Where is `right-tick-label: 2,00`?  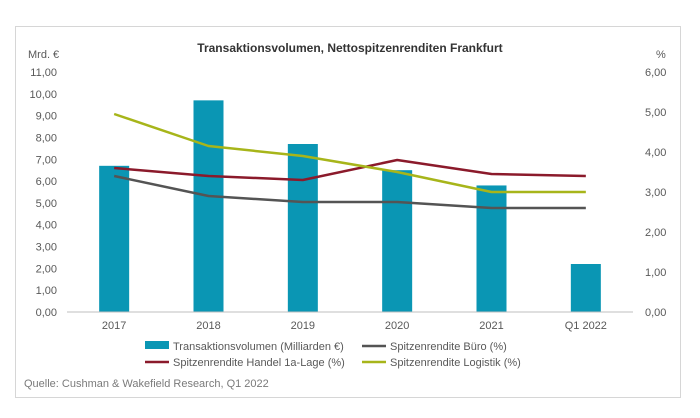
right-tick-label: 2,00 is located at coordinates (655, 233).